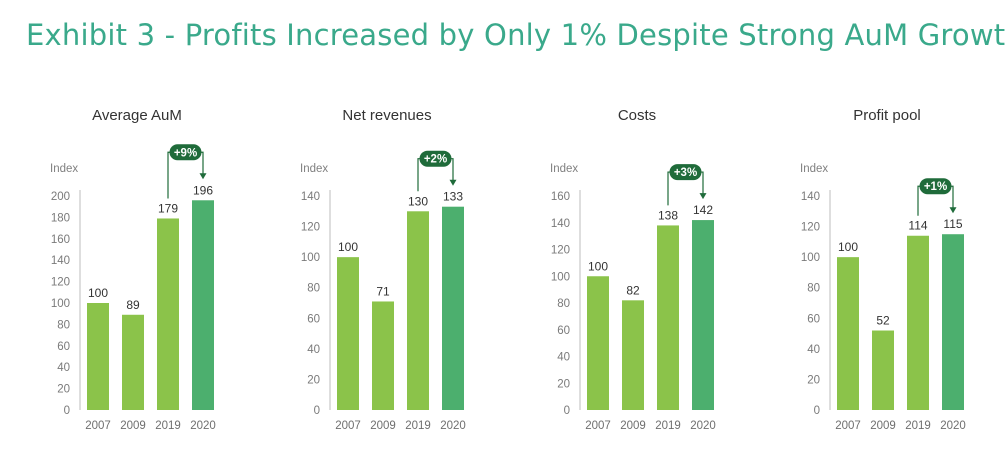  I want to click on chart-title: Costs, so click(637, 115).